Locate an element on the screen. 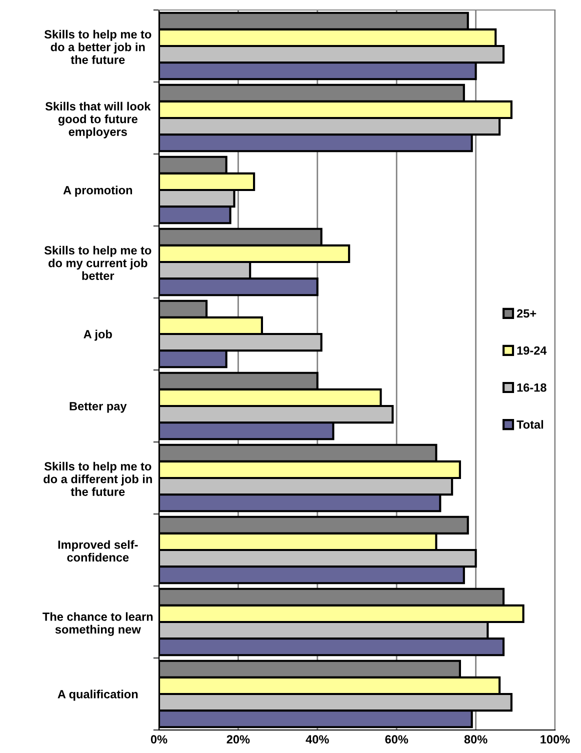  x-tick-label: 100% is located at coordinates (555, 739).